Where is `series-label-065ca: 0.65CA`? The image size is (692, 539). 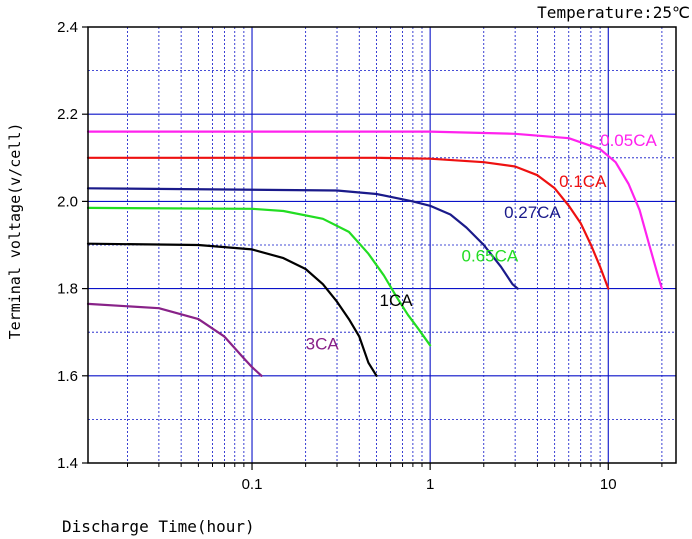
series-label-065ca: 0.65CA is located at coordinates (490, 256).